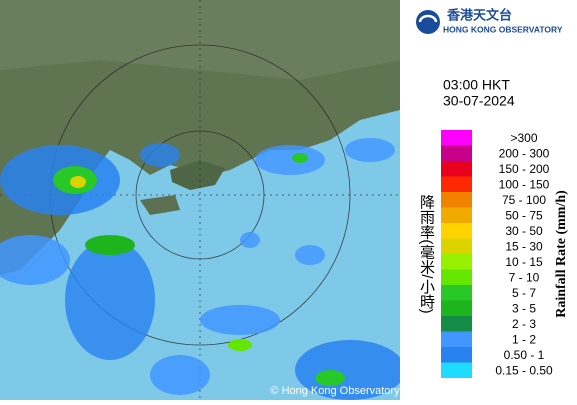 The width and height of the screenshot is (577, 405). I want to click on legend-label: 200 - 300, so click(524, 153).